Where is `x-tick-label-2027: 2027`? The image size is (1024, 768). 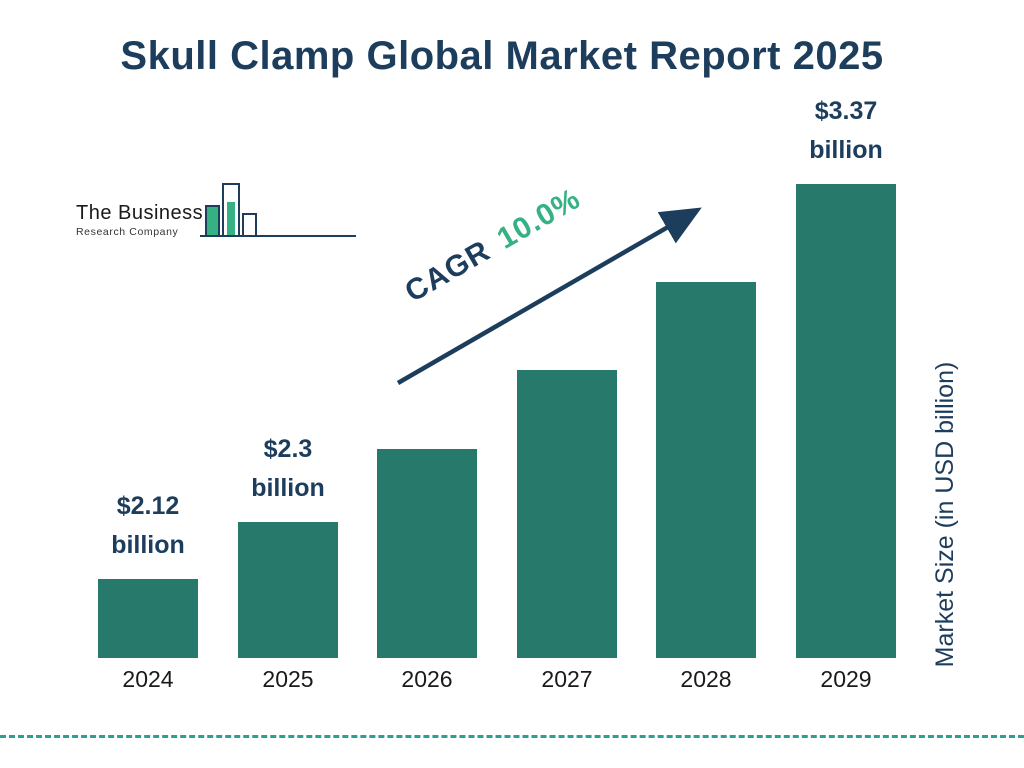
x-tick-label-2027: 2027 is located at coordinates (567, 679).